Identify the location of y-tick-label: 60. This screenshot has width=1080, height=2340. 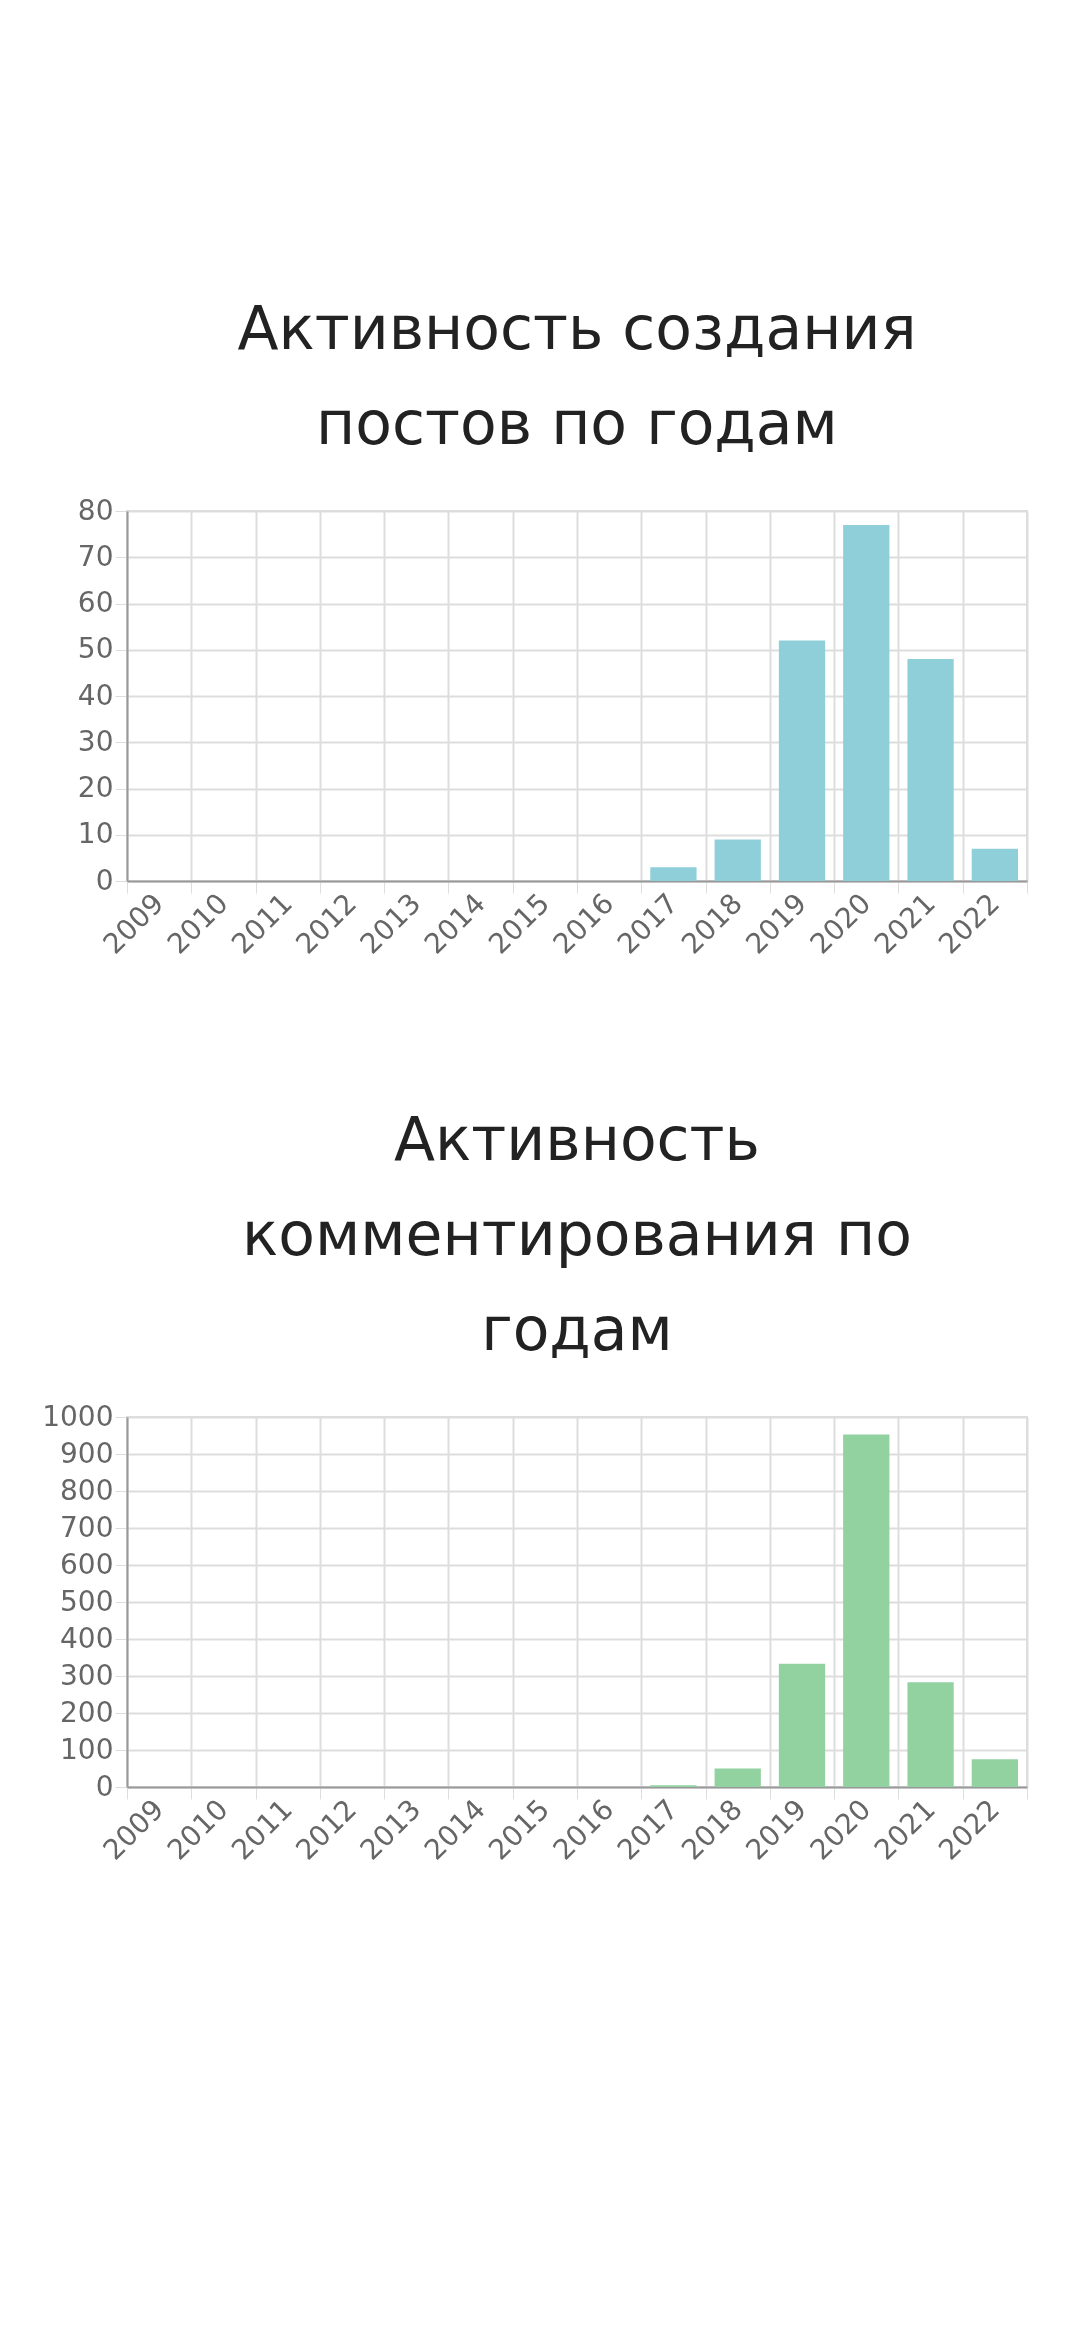
(95, 602).